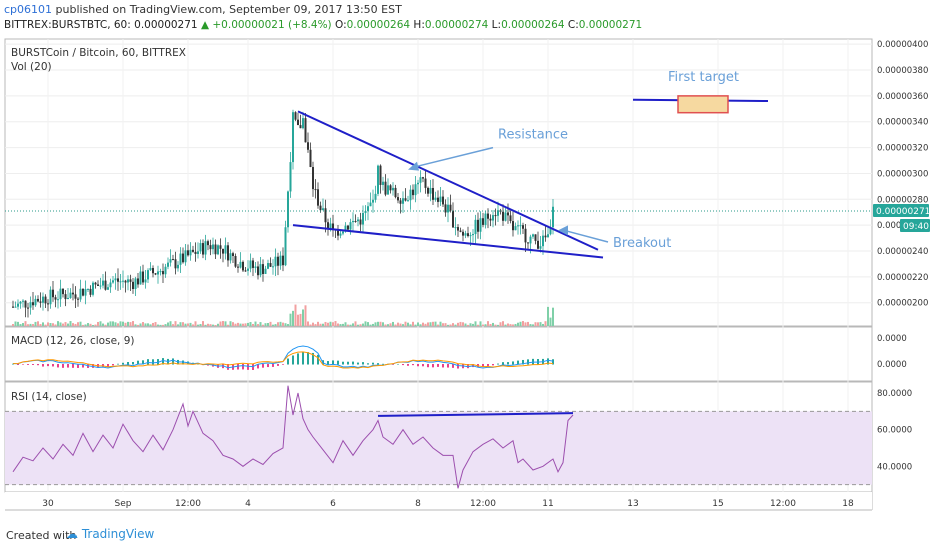  I want to click on tradingview-logo-icon: ☁ TradingView, so click(110, 534).